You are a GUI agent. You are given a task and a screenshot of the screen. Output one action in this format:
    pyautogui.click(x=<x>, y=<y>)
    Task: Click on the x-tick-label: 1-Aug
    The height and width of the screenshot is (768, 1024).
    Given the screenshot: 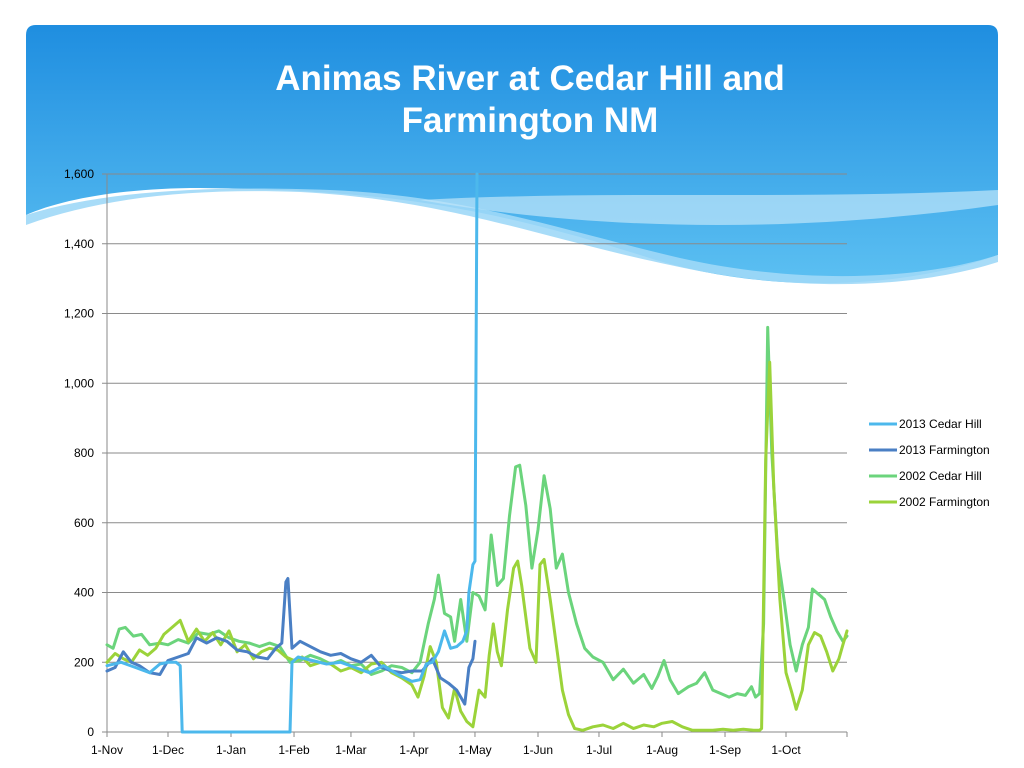 What is the action you would take?
    pyautogui.click(x=662, y=750)
    